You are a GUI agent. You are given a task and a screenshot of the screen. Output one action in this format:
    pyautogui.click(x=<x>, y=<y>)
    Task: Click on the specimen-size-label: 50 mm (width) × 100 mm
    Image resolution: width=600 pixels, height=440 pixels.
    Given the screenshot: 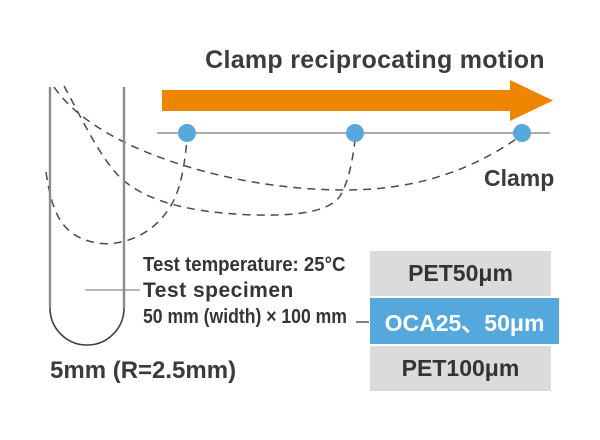 What is the action you would take?
    pyautogui.click(x=245, y=317)
    